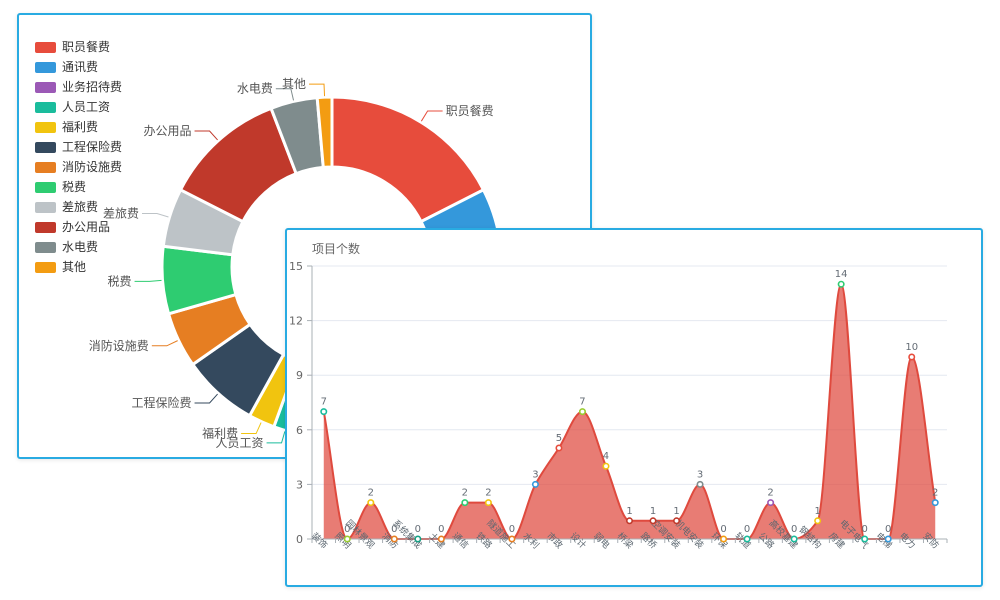  Describe the element at coordinates (92, 87) in the screenshot. I see `legend-label: 业务招待费` at that location.